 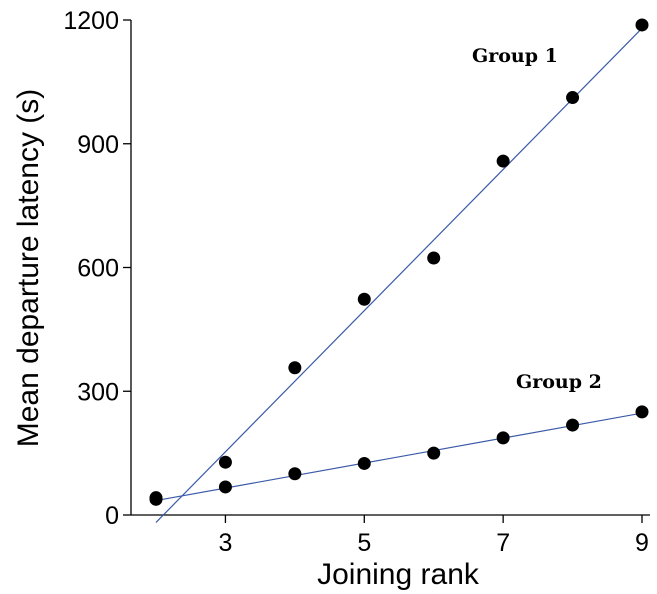 I want to click on y-tick-label: 0, so click(x=112, y=516).